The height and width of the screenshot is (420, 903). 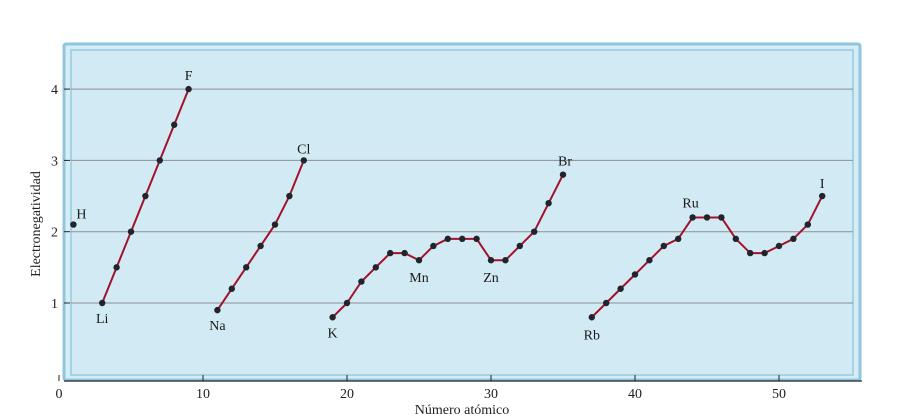 I want to click on label-br: Br, so click(x=565, y=162).